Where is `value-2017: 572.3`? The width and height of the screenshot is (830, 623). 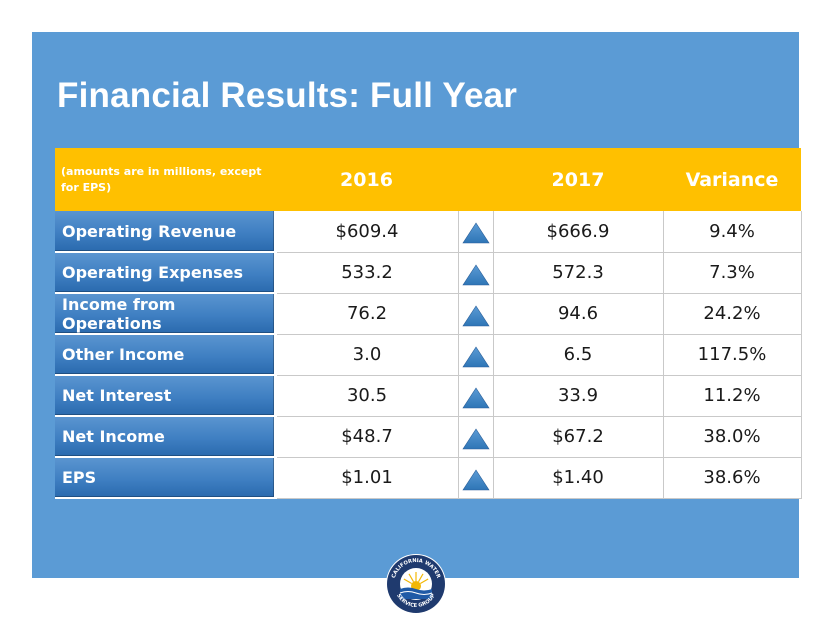 value-2017: 572.3 is located at coordinates (578, 273).